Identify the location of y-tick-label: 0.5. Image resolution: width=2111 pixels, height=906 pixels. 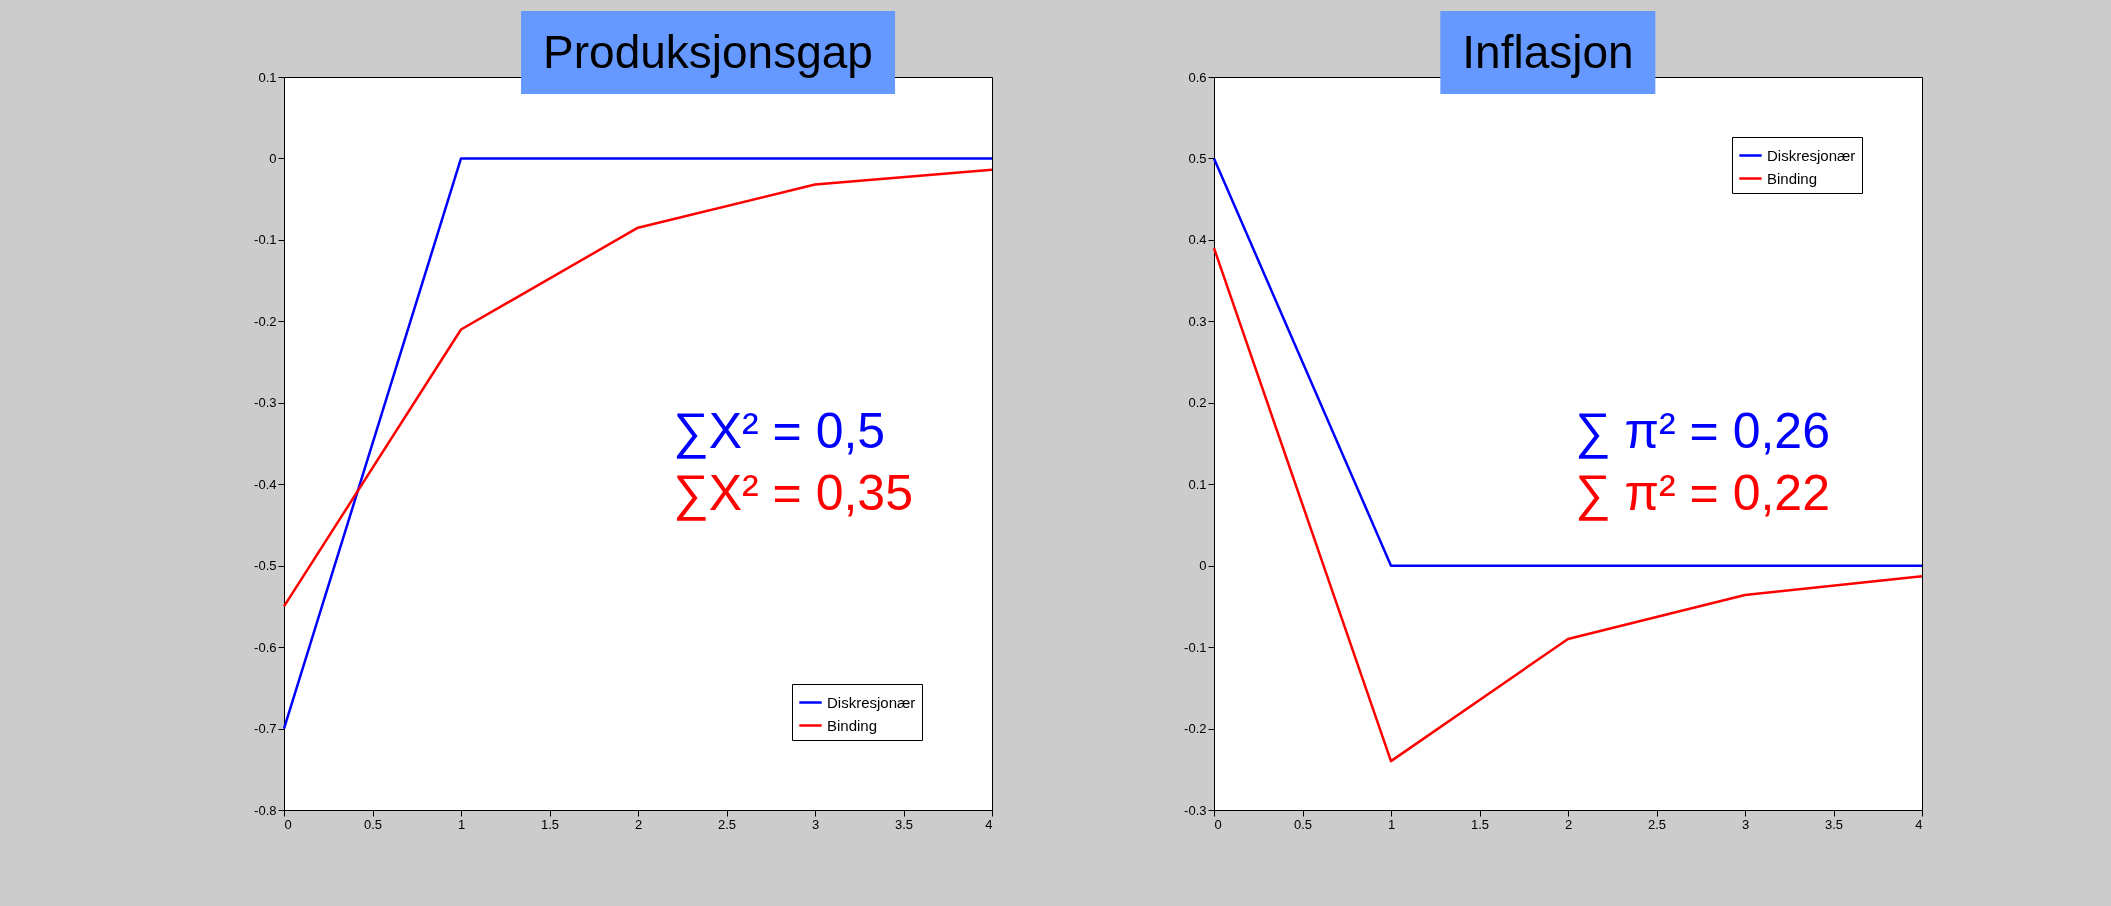
(1197, 158).